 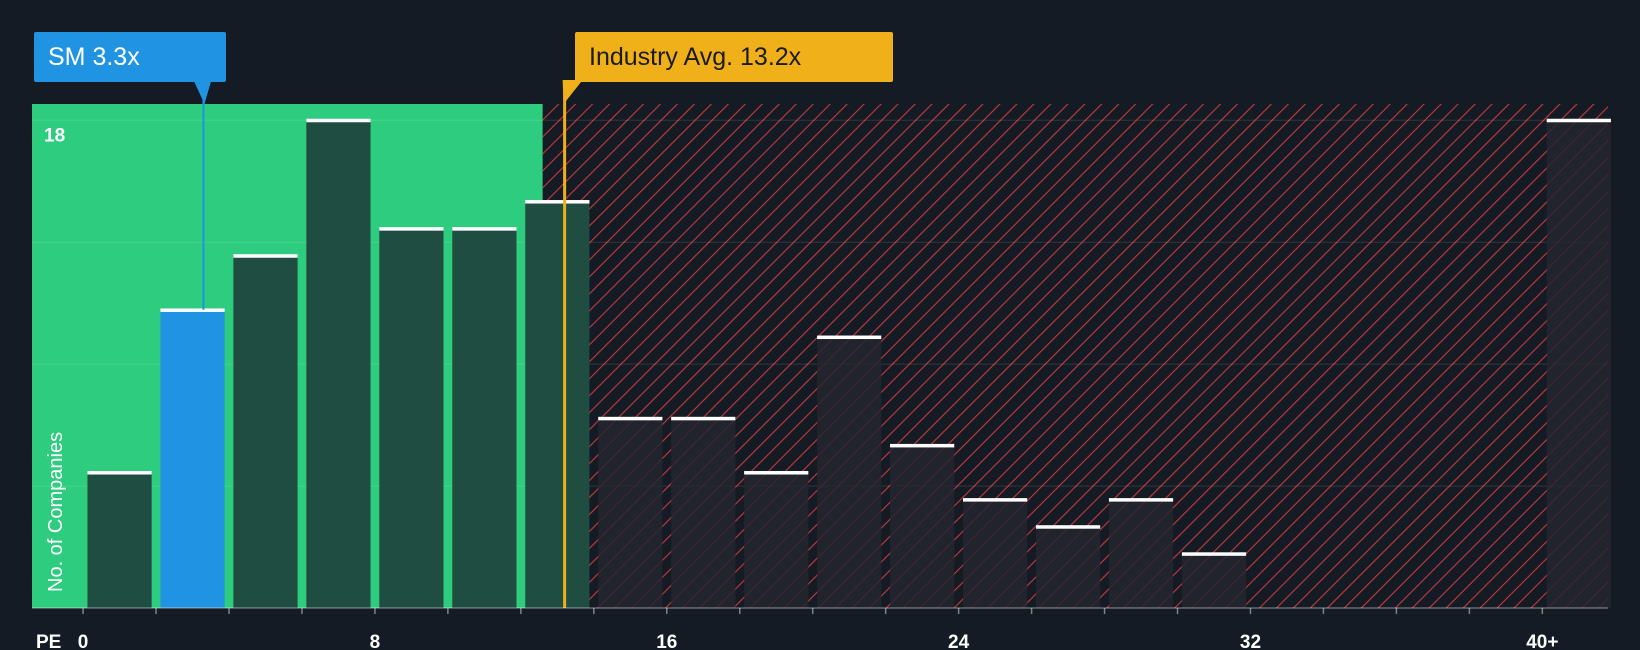 I want to click on x-tick-label: 16, so click(x=666, y=641).